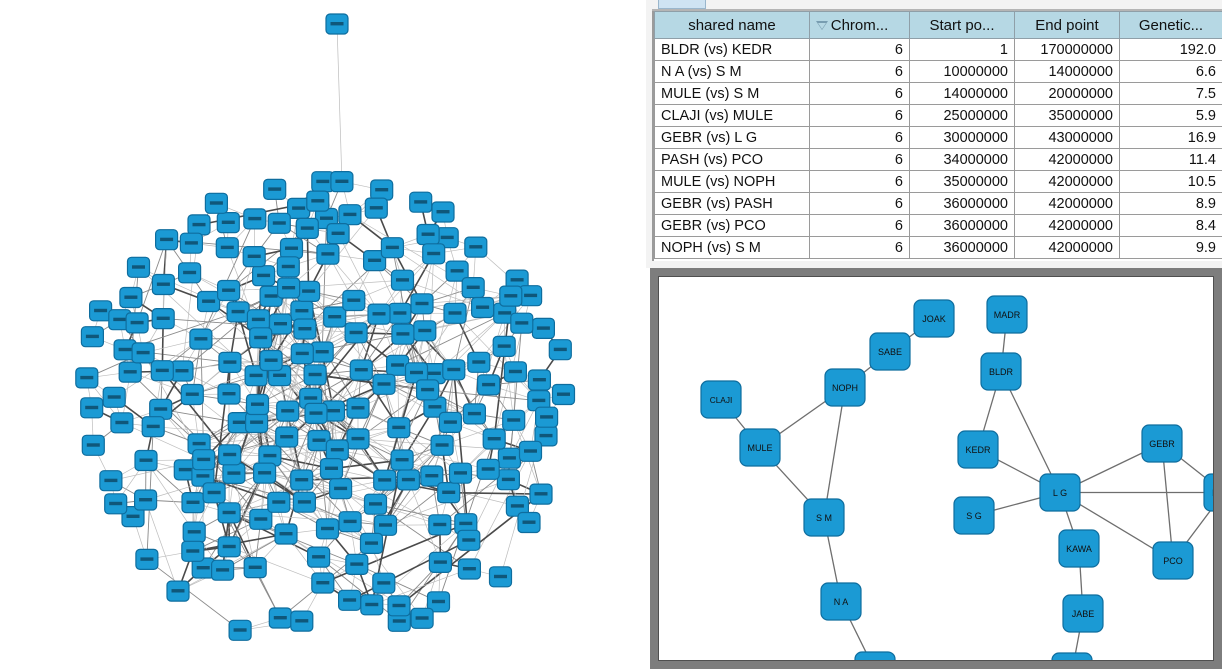 This screenshot has height=669, width=1222. I want to click on network-node: NOPH, so click(845, 387).